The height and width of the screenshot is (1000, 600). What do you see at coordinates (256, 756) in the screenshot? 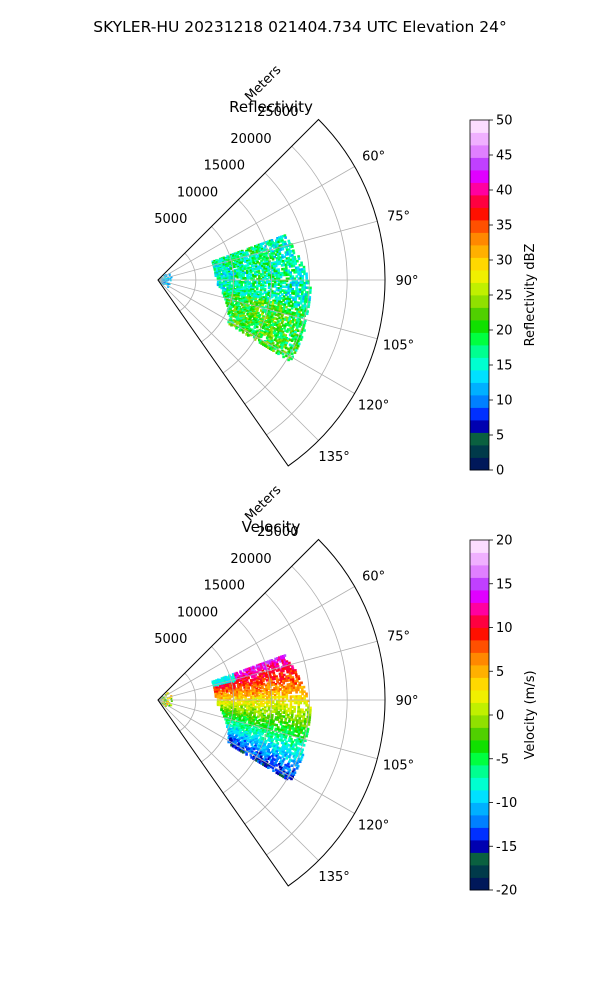
I see `grid-ray` at bounding box center [256, 756].